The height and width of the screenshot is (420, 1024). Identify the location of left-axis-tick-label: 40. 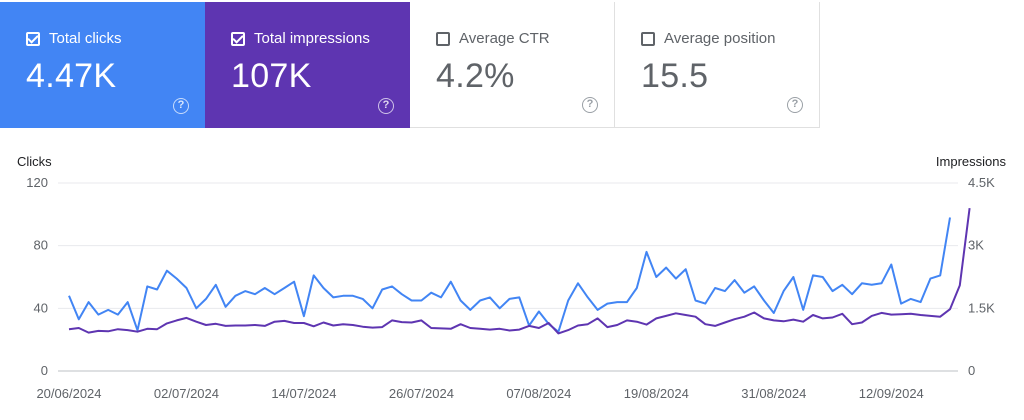
(41, 307).